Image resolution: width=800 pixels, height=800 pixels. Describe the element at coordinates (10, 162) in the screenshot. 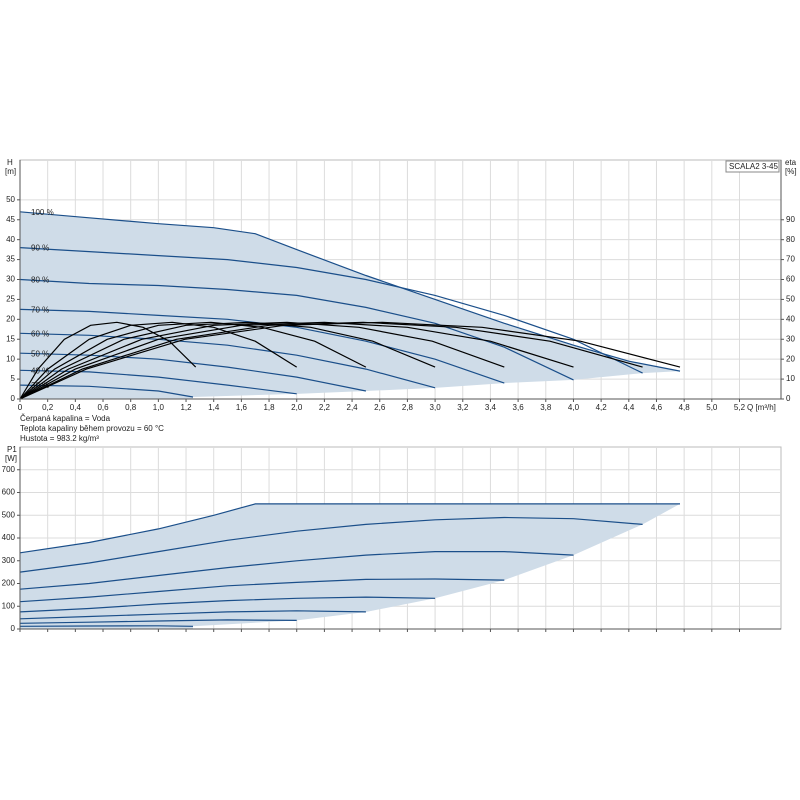

I see `y-axis-label: H` at that location.